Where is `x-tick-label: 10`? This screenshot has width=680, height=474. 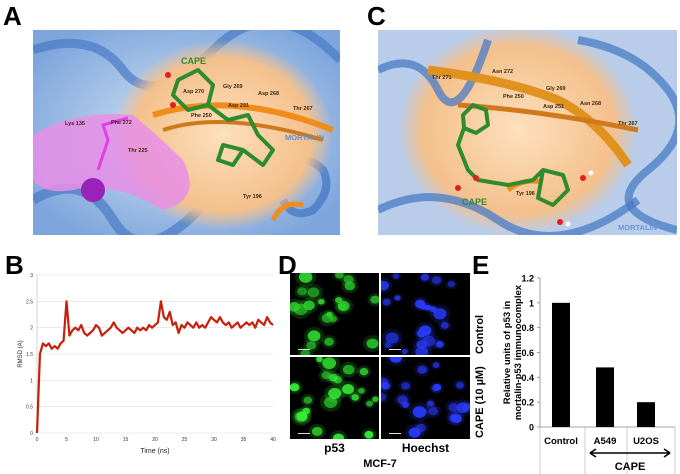 x-tick-label: 10 is located at coordinates (96, 440).